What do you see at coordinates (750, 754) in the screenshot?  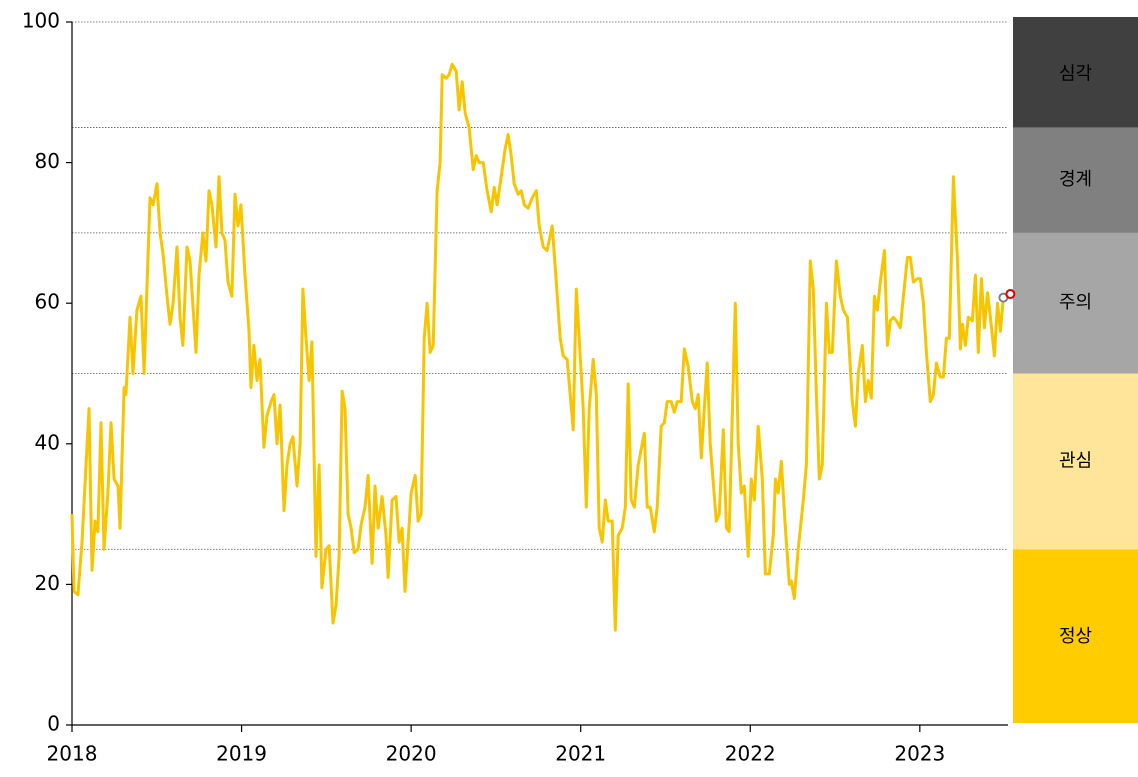 I see `x-tick-label: 2022` at bounding box center [750, 754].